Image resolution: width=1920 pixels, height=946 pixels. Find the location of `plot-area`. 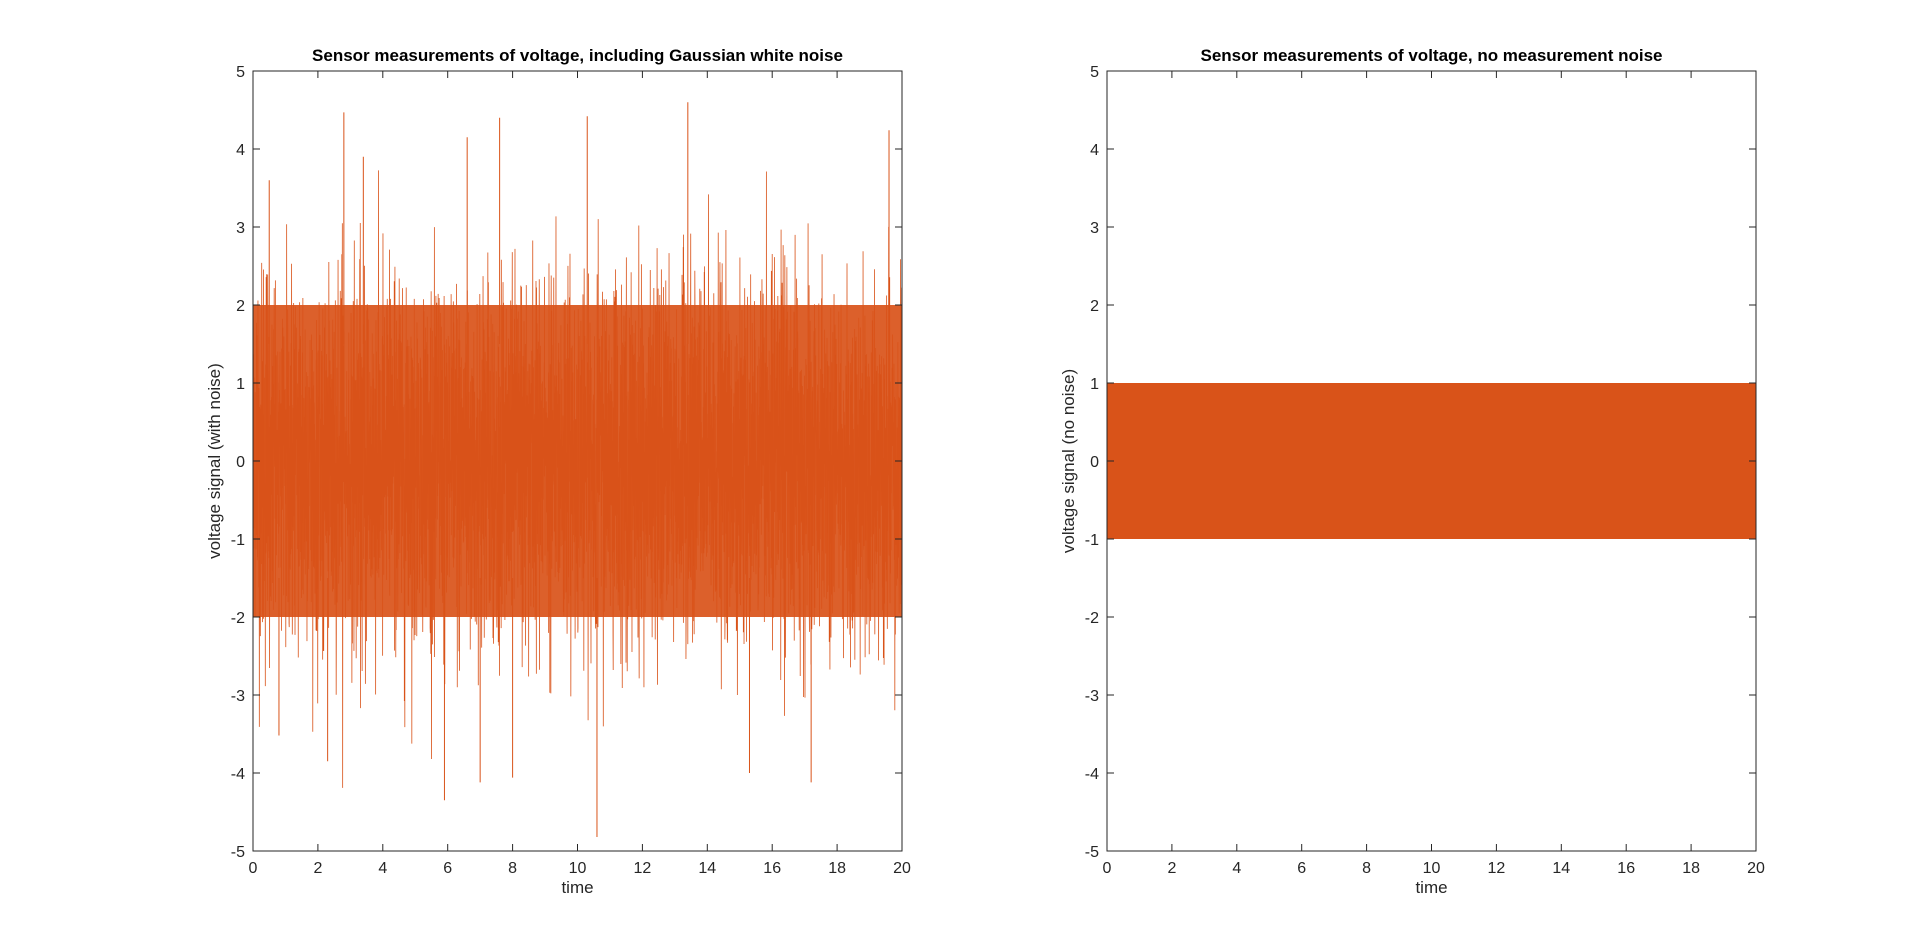

plot-area is located at coordinates (1431, 461).